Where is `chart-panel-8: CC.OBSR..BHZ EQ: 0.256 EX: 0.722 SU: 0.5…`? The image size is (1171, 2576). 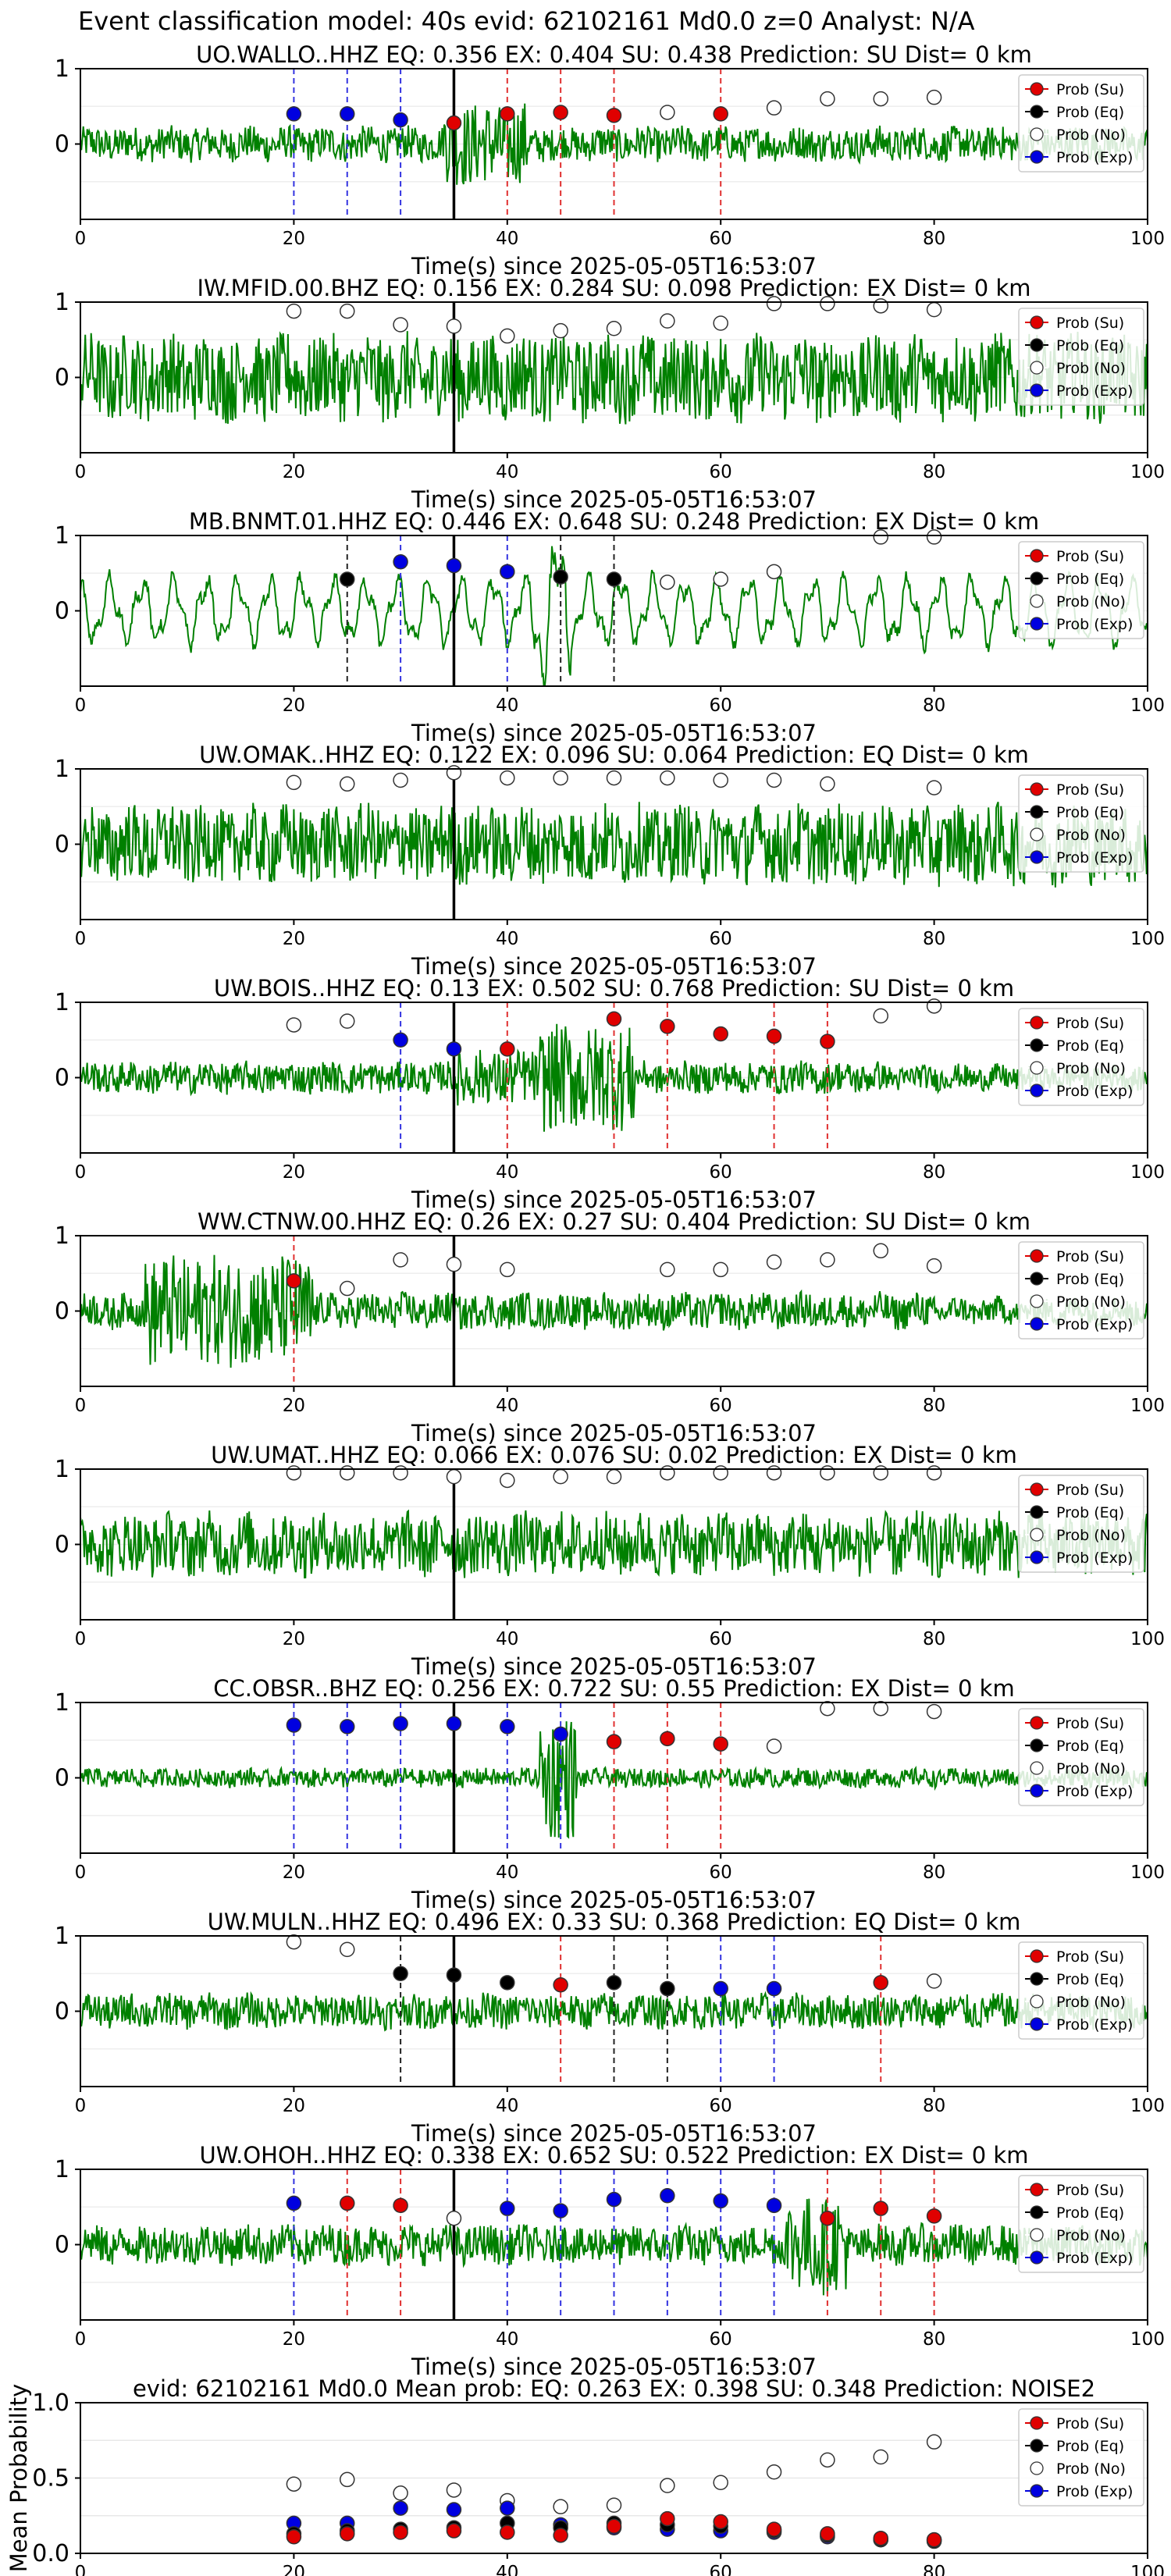
chart-panel-8: CC.OBSR..BHZ EQ: 0.256 EX: 0.722 SU: 0.5… is located at coordinates (610, 1794).